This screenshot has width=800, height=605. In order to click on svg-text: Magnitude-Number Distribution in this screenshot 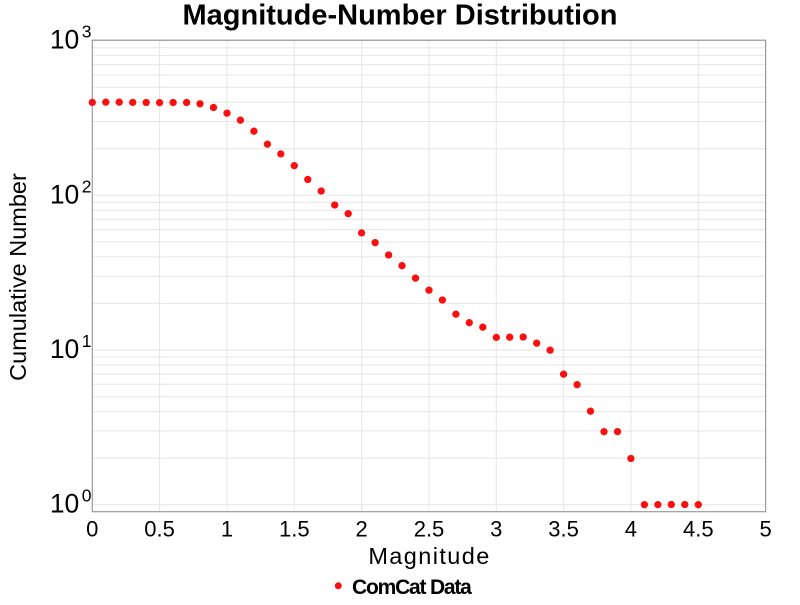, I will do `click(400, 16)`.